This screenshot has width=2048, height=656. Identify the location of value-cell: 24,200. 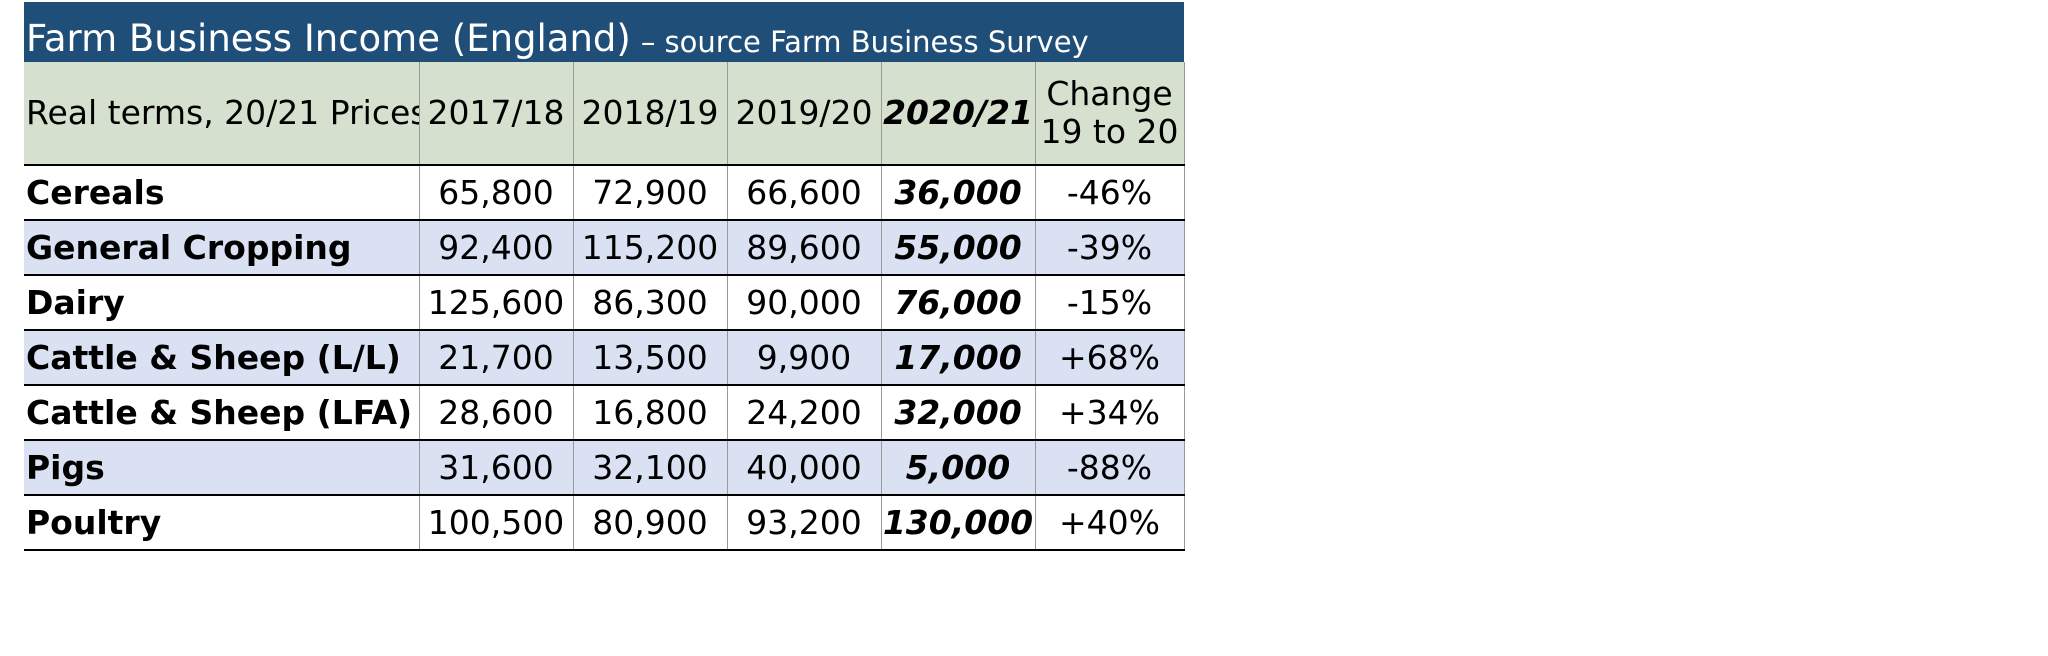
(803, 412).